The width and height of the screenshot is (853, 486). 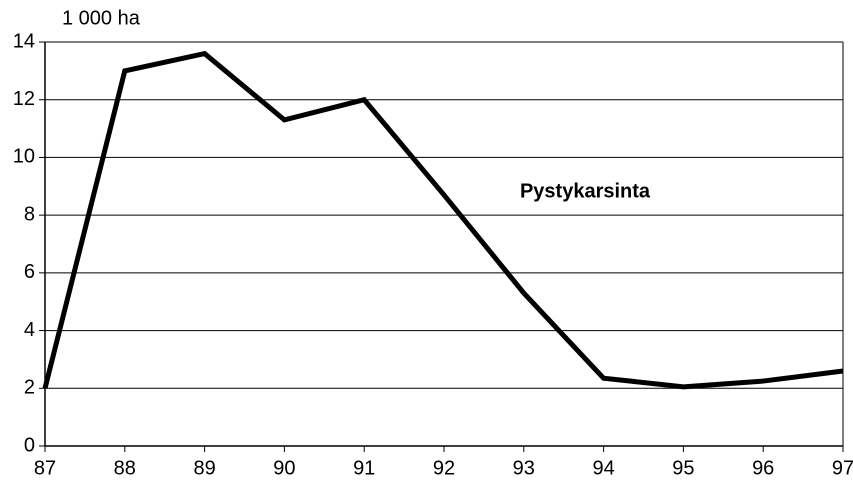 I want to click on y-tick-label: 6, so click(x=29, y=272).